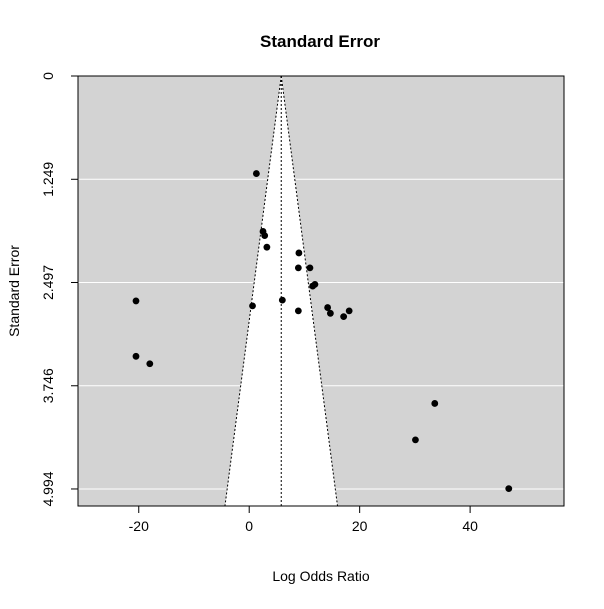 This screenshot has height=609, width=604. What do you see at coordinates (48, 76) in the screenshot?
I see `y-tick-label-0: 0` at bounding box center [48, 76].